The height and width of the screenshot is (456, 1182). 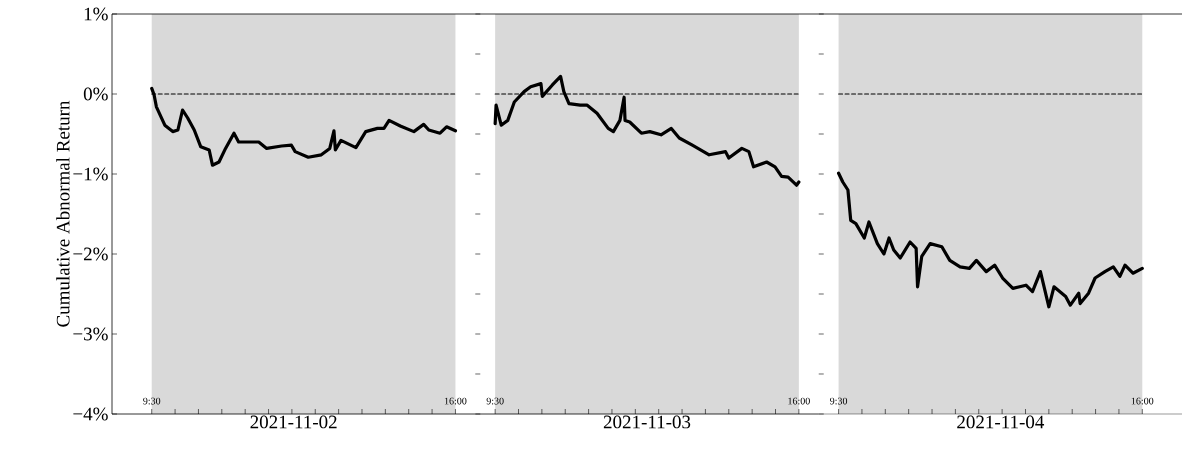 I want to click on x-axis-title: 2021-11-02, so click(x=293, y=422).